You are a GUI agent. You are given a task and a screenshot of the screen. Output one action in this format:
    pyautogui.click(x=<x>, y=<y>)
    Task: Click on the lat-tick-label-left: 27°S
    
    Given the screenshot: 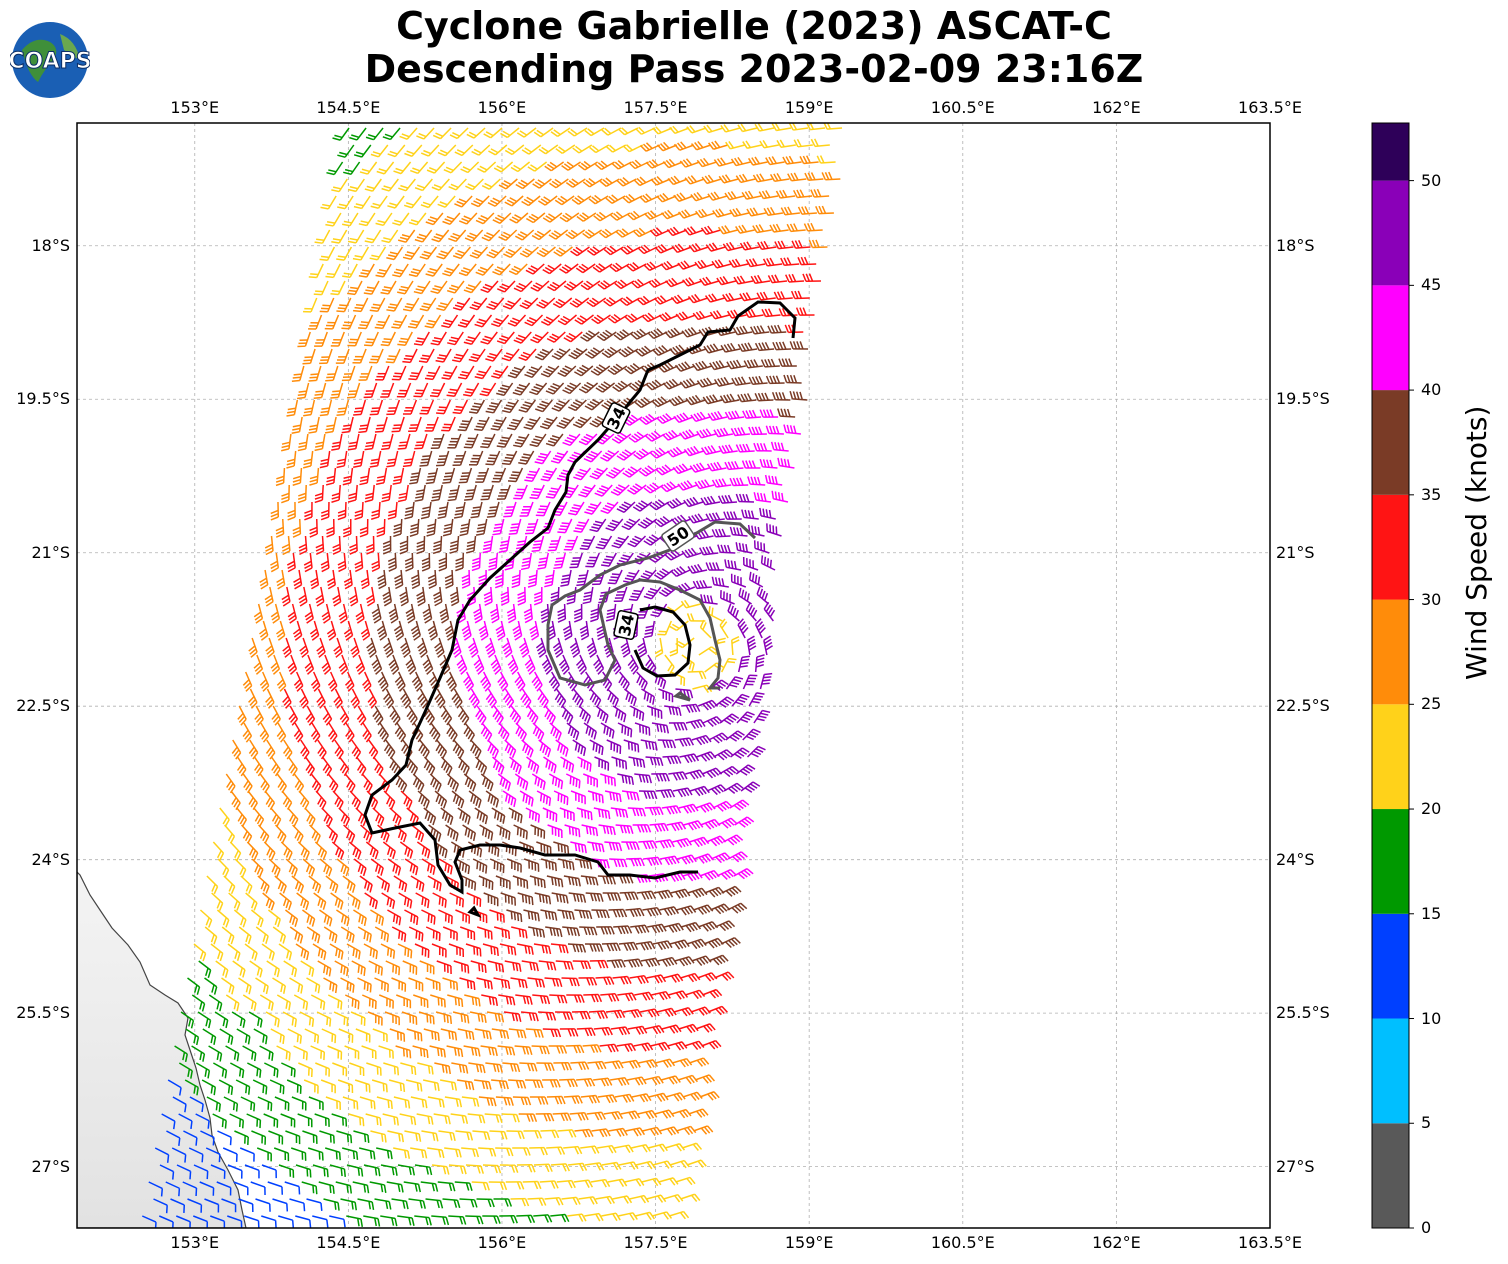 What is the action you would take?
    pyautogui.click(x=50, y=1166)
    